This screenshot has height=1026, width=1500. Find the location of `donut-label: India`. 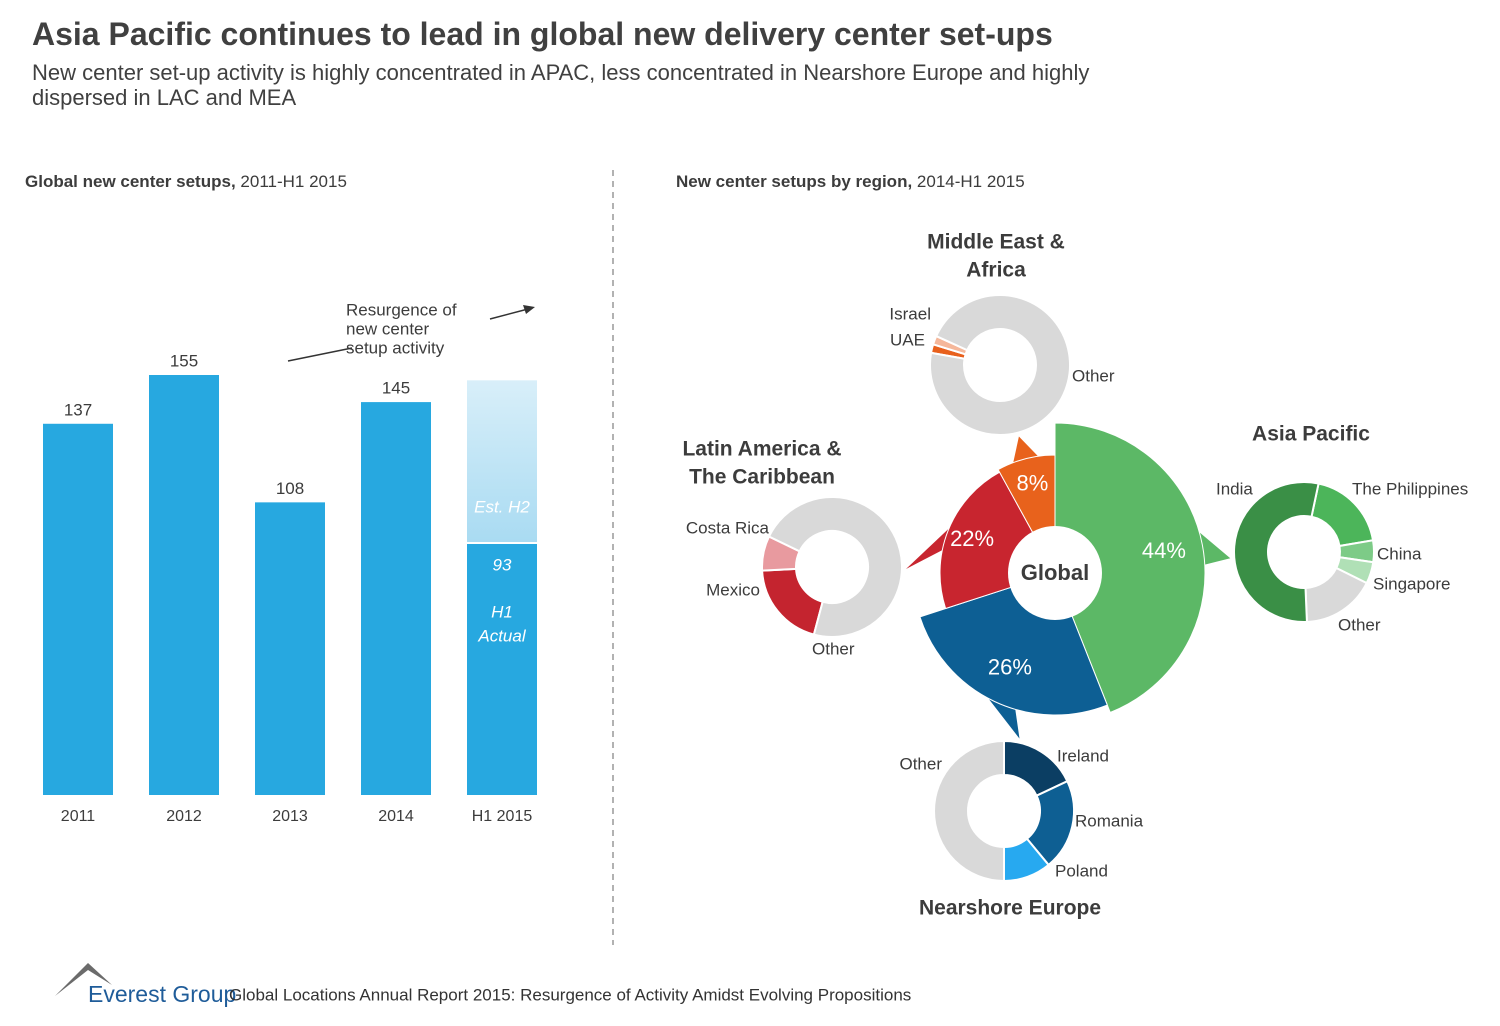

donut-label: India is located at coordinates (1234, 488).